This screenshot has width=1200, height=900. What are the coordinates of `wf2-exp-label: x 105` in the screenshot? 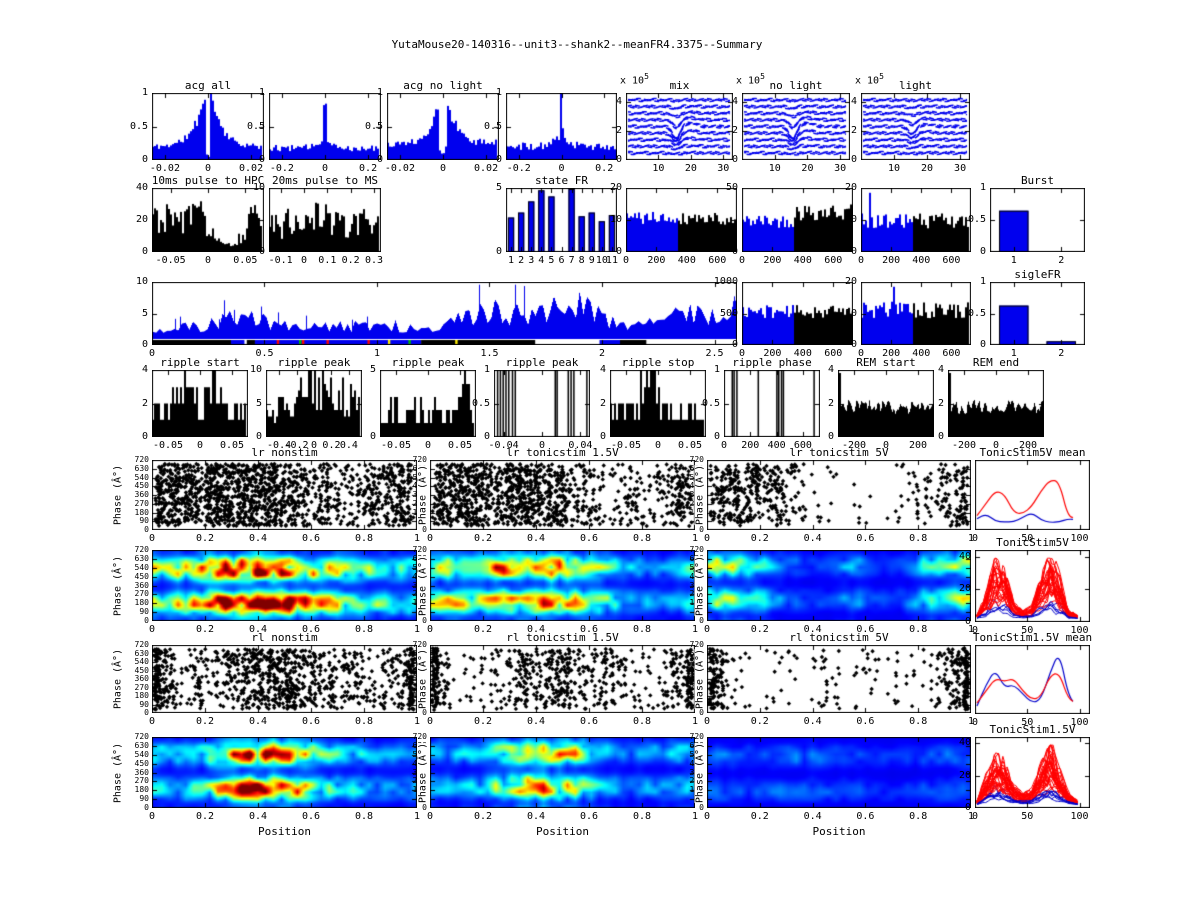 It's located at (750, 79).